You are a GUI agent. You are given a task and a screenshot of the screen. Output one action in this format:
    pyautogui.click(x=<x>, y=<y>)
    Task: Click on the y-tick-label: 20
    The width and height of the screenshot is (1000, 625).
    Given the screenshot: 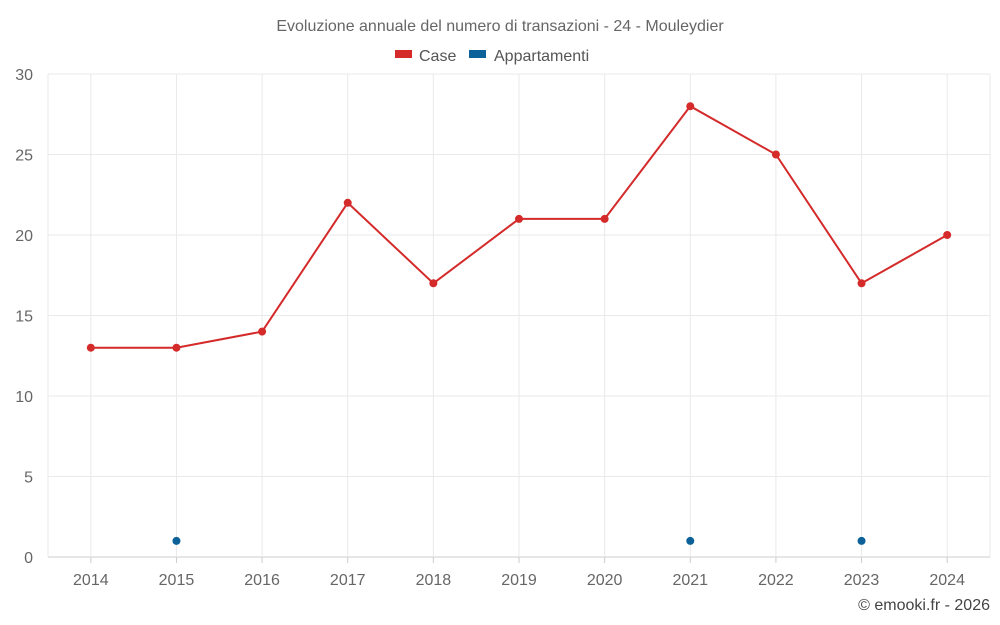 What is the action you would take?
    pyautogui.click(x=24, y=236)
    